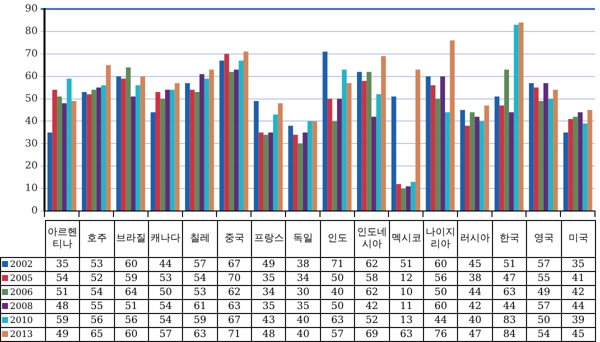 The image size is (600, 342). What do you see at coordinates (269, 293) in the screenshot?
I see `data-label: 34` at bounding box center [269, 293].